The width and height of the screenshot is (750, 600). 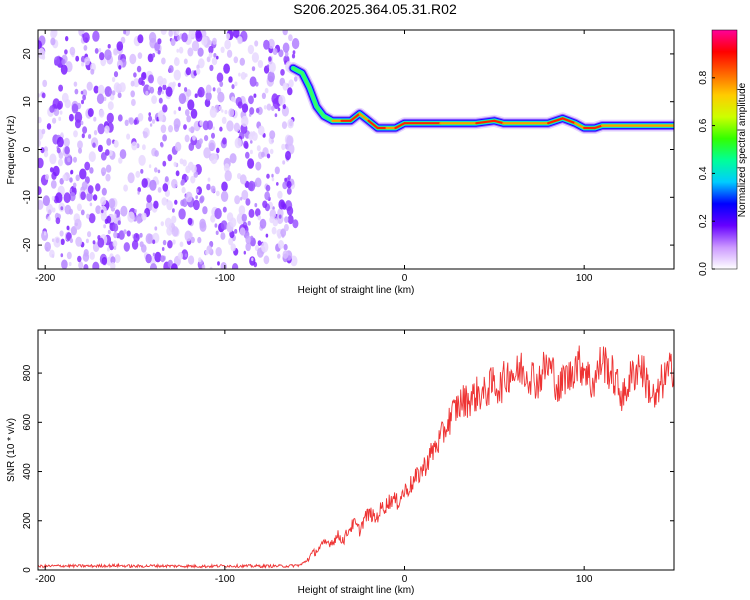 I want to click on colorbar-tick-label: 0.8, so click(x=703, y=77).